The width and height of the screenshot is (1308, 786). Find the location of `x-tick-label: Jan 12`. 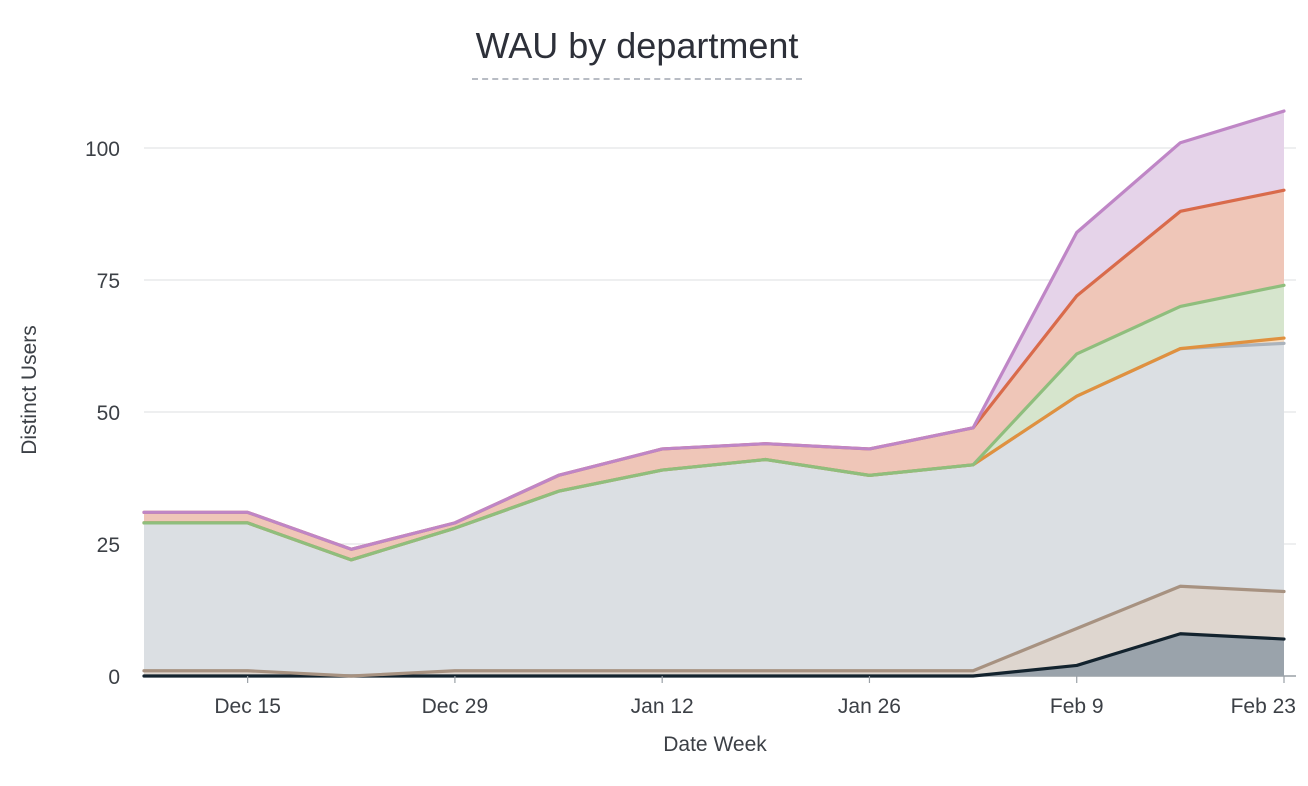

x-tick-label: Jan 12 is located at coordinates (662, 706).